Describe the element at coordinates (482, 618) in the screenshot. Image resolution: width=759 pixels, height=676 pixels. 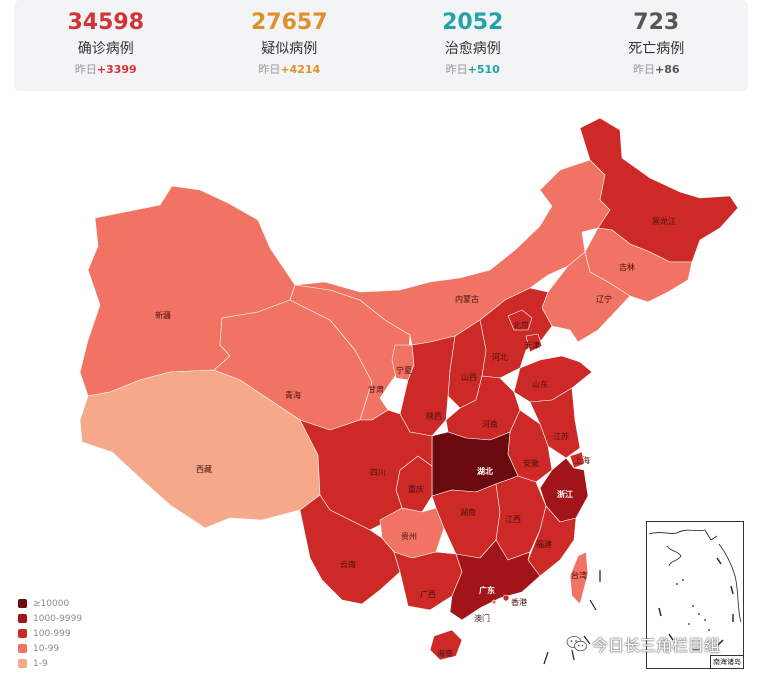
I see `label-aomen: 澳门` at that location.